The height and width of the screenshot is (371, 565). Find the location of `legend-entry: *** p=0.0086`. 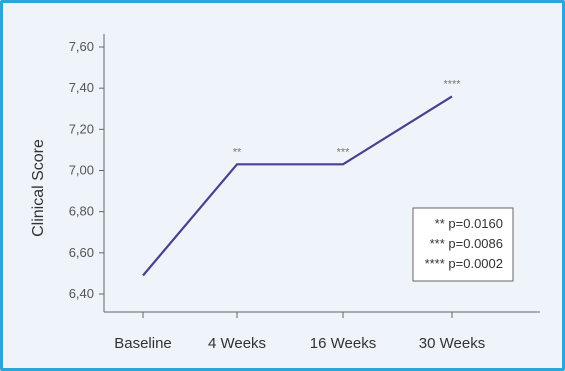

legend-entry: *** p=0.0086 is located at coordinates (466, 243).